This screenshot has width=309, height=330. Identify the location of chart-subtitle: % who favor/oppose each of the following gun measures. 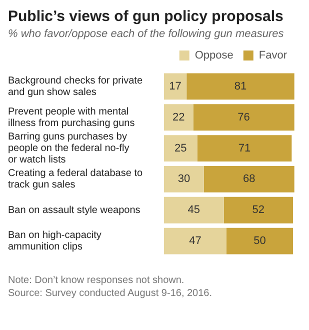
(146, 34).